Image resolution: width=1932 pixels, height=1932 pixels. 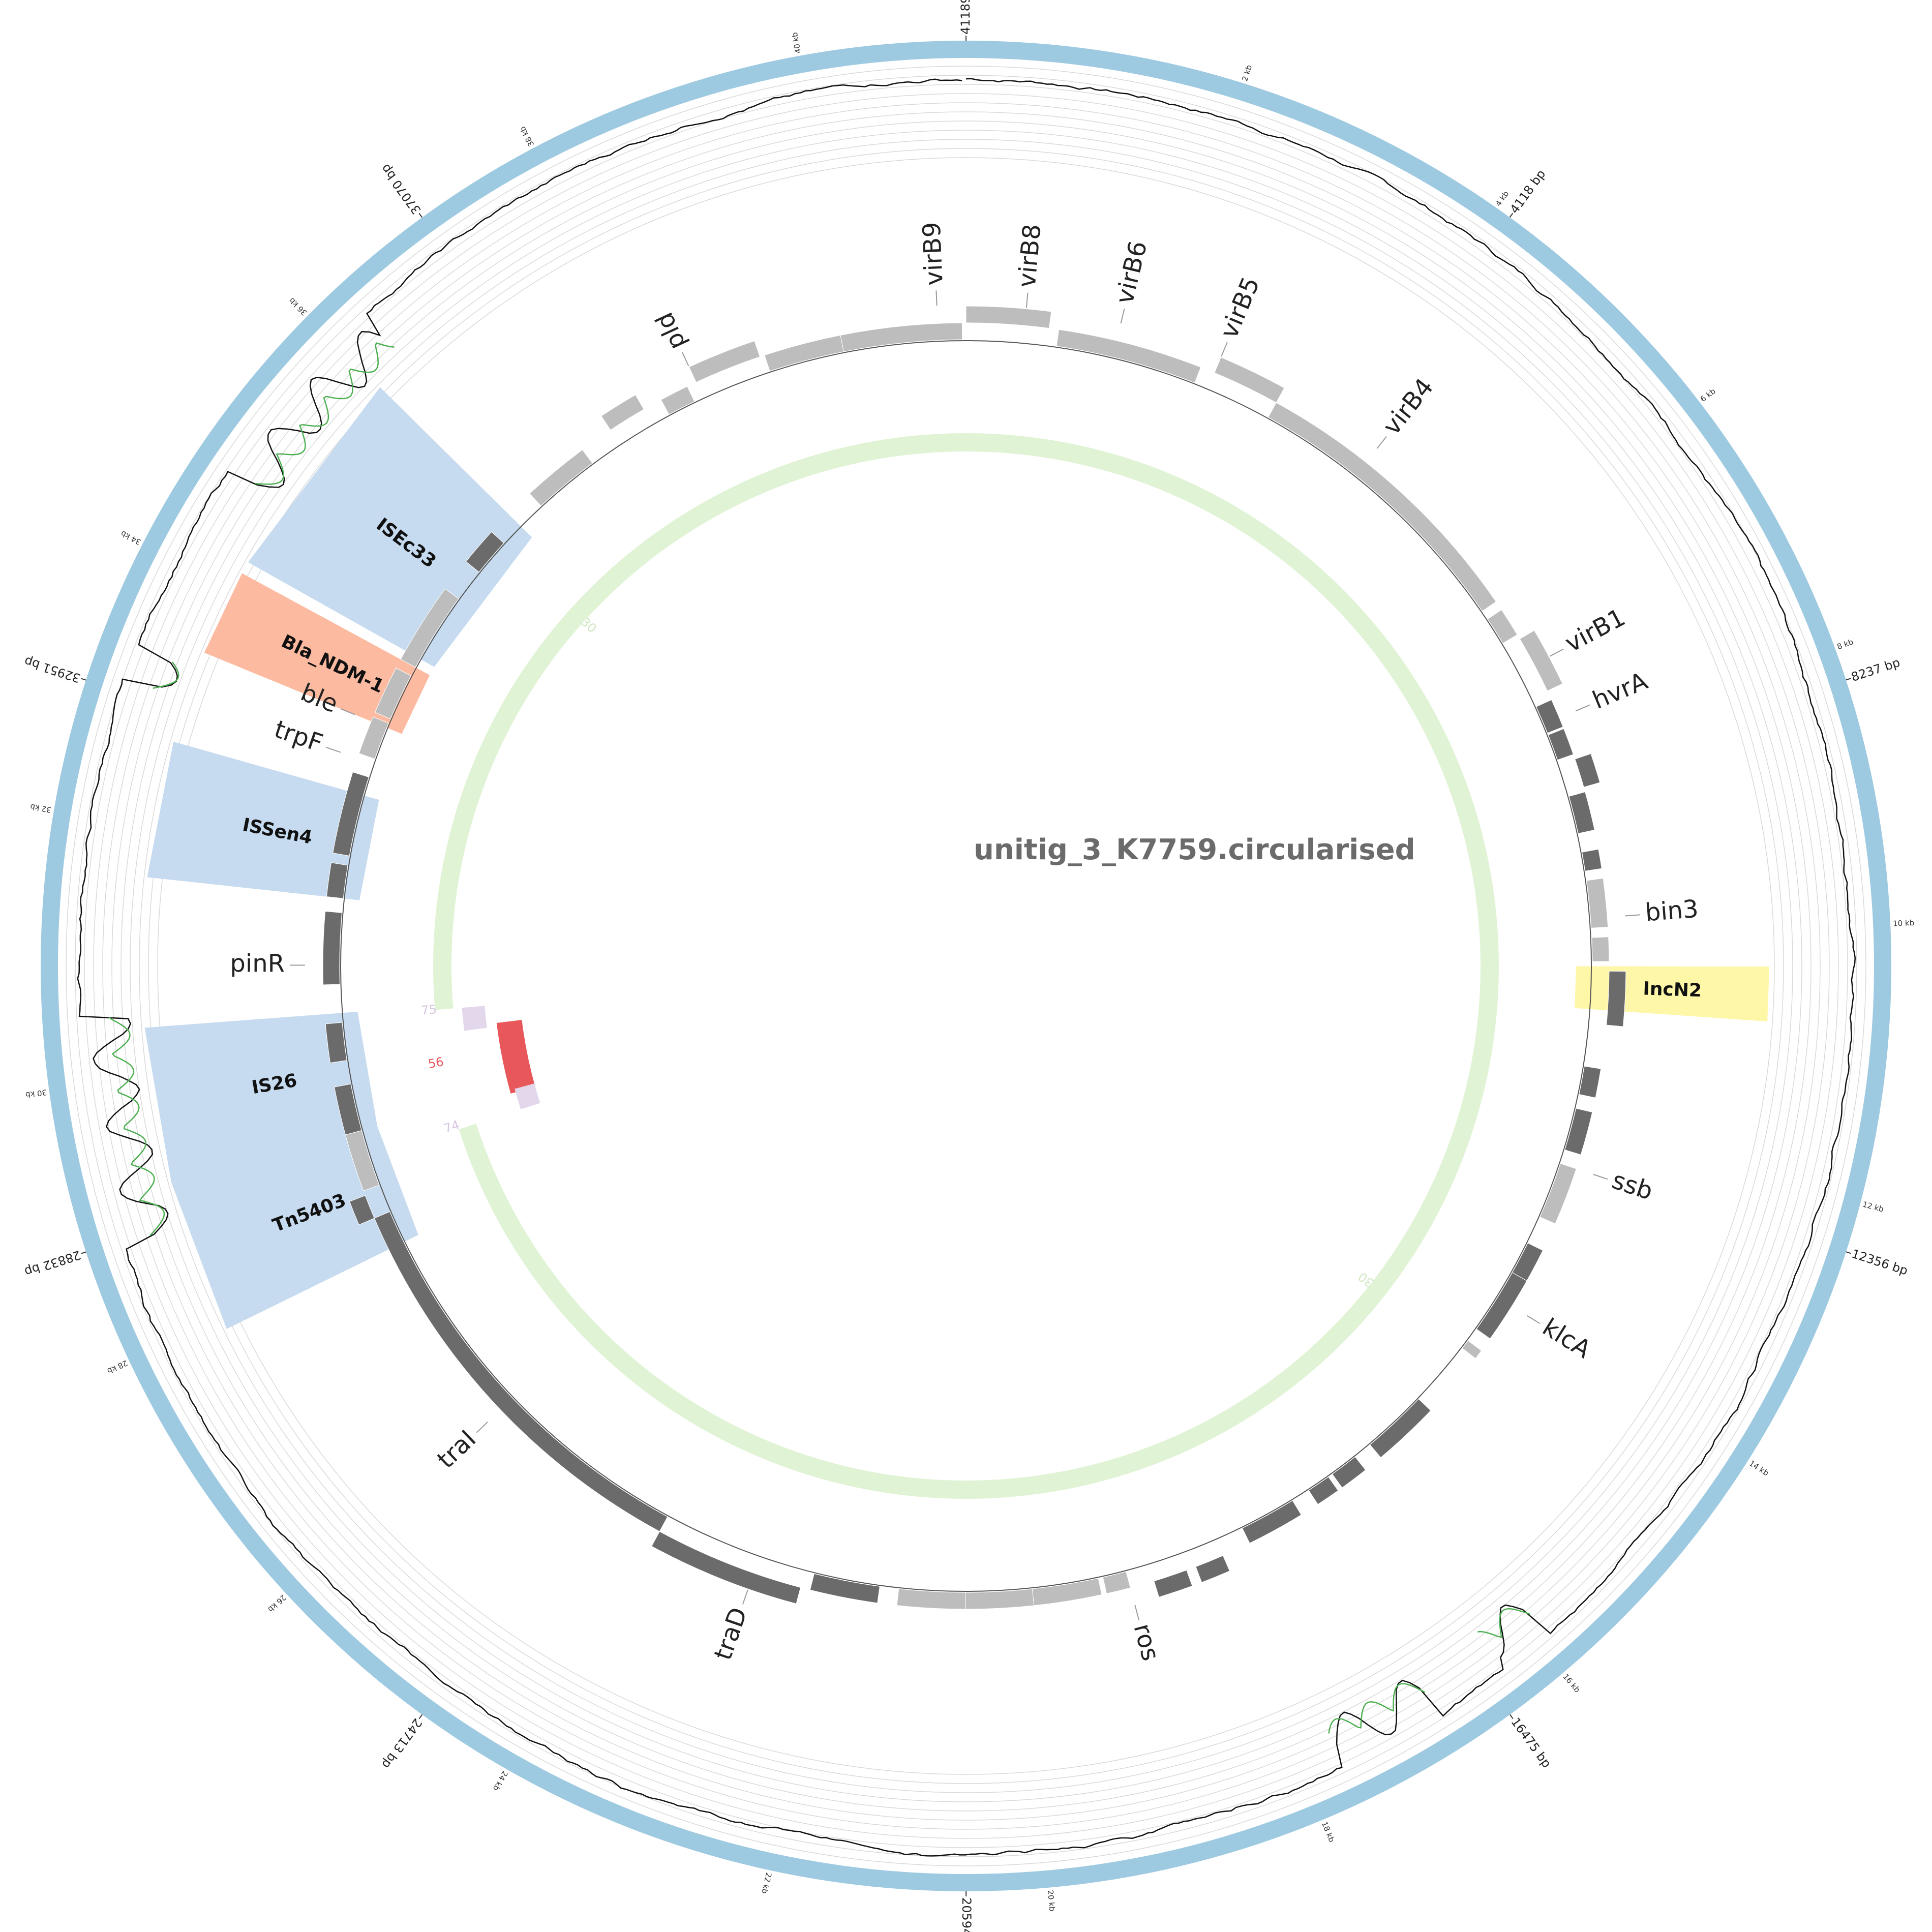 I want to click on feature-label: IncN2, so click(x=1673, y=990).